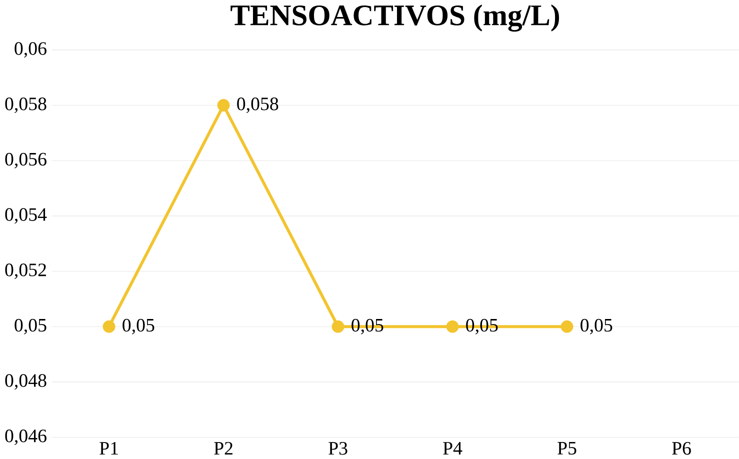  Describe the element at coordinates (109, 448) in the screenshot. I see `x-tick-label: P1` at that location.